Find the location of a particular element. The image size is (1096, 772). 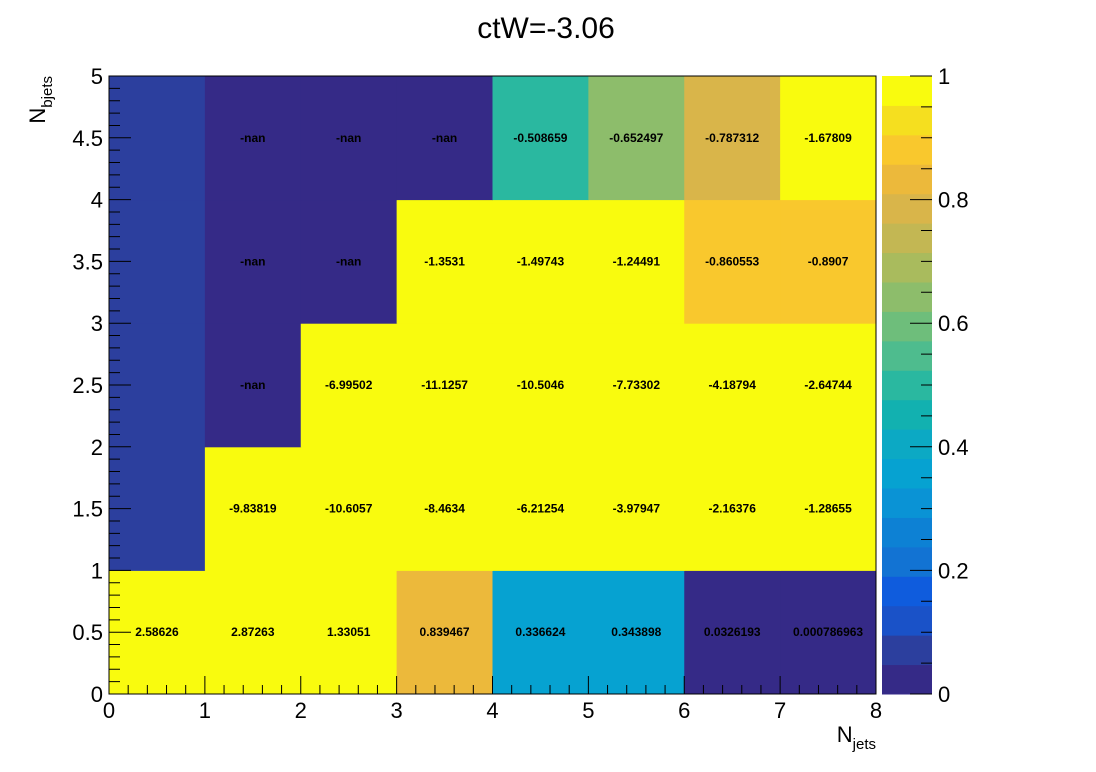

x-axis-label-sub: jets is located at coordinates (864, 744).